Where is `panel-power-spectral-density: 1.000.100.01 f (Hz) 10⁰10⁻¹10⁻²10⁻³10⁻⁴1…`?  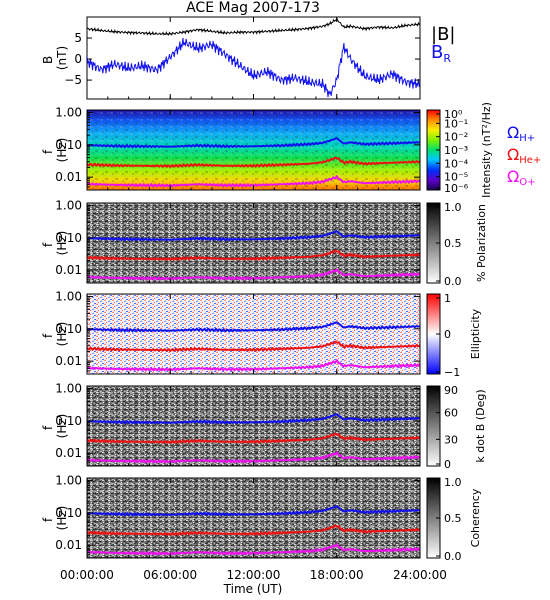 panel-power-spectral-density: 1.000.100.01 f (Hz) 10⁰10⁻¹10⁻²10⁻³10⁻⁴1… is located at coordinates (291, 150).